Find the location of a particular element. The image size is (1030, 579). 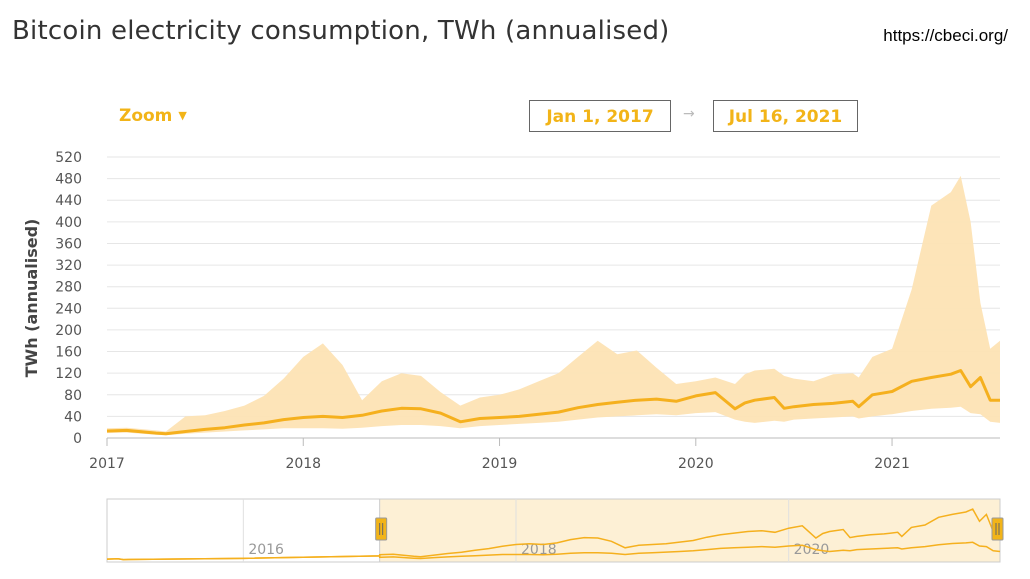

y-tick-label-160: 160 is located at coordinates (68, 353).